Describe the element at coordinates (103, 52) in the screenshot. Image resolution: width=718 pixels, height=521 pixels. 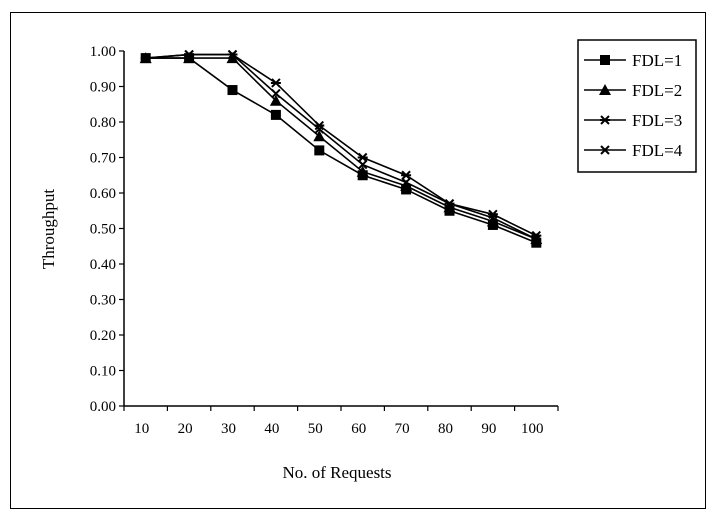
I see `y-tick-label: 1.00` at that location.